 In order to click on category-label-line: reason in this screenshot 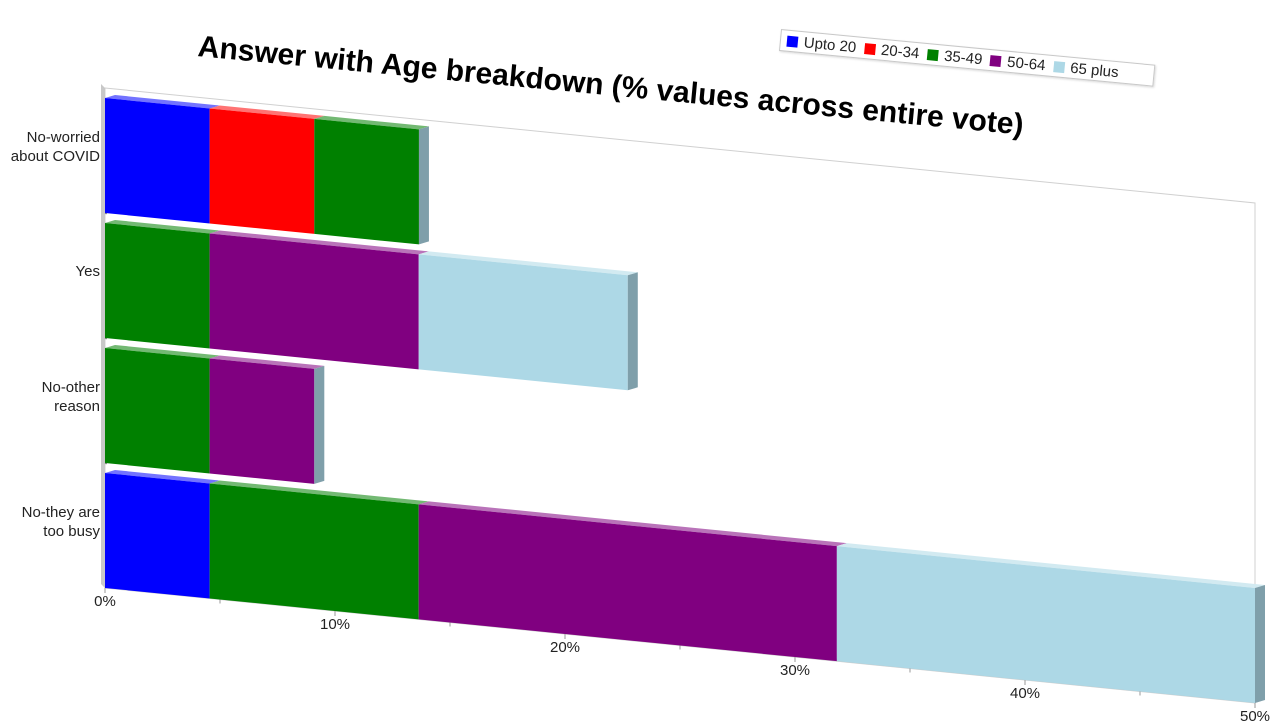, I will do `click(50, 406)`.